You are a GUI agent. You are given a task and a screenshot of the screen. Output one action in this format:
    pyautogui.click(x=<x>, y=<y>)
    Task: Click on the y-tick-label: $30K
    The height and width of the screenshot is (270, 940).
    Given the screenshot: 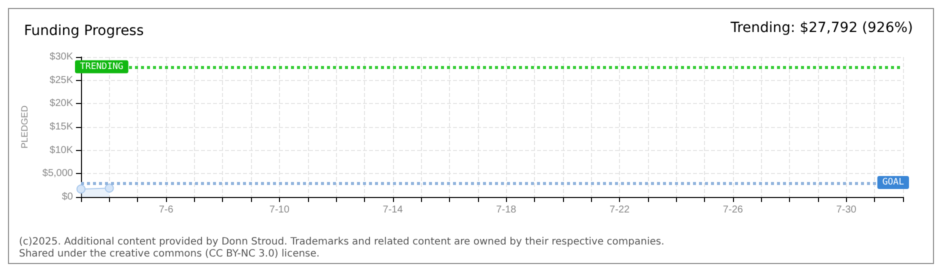 What is the action you would take?
    pyautogui.click(x=62, y=57)
    